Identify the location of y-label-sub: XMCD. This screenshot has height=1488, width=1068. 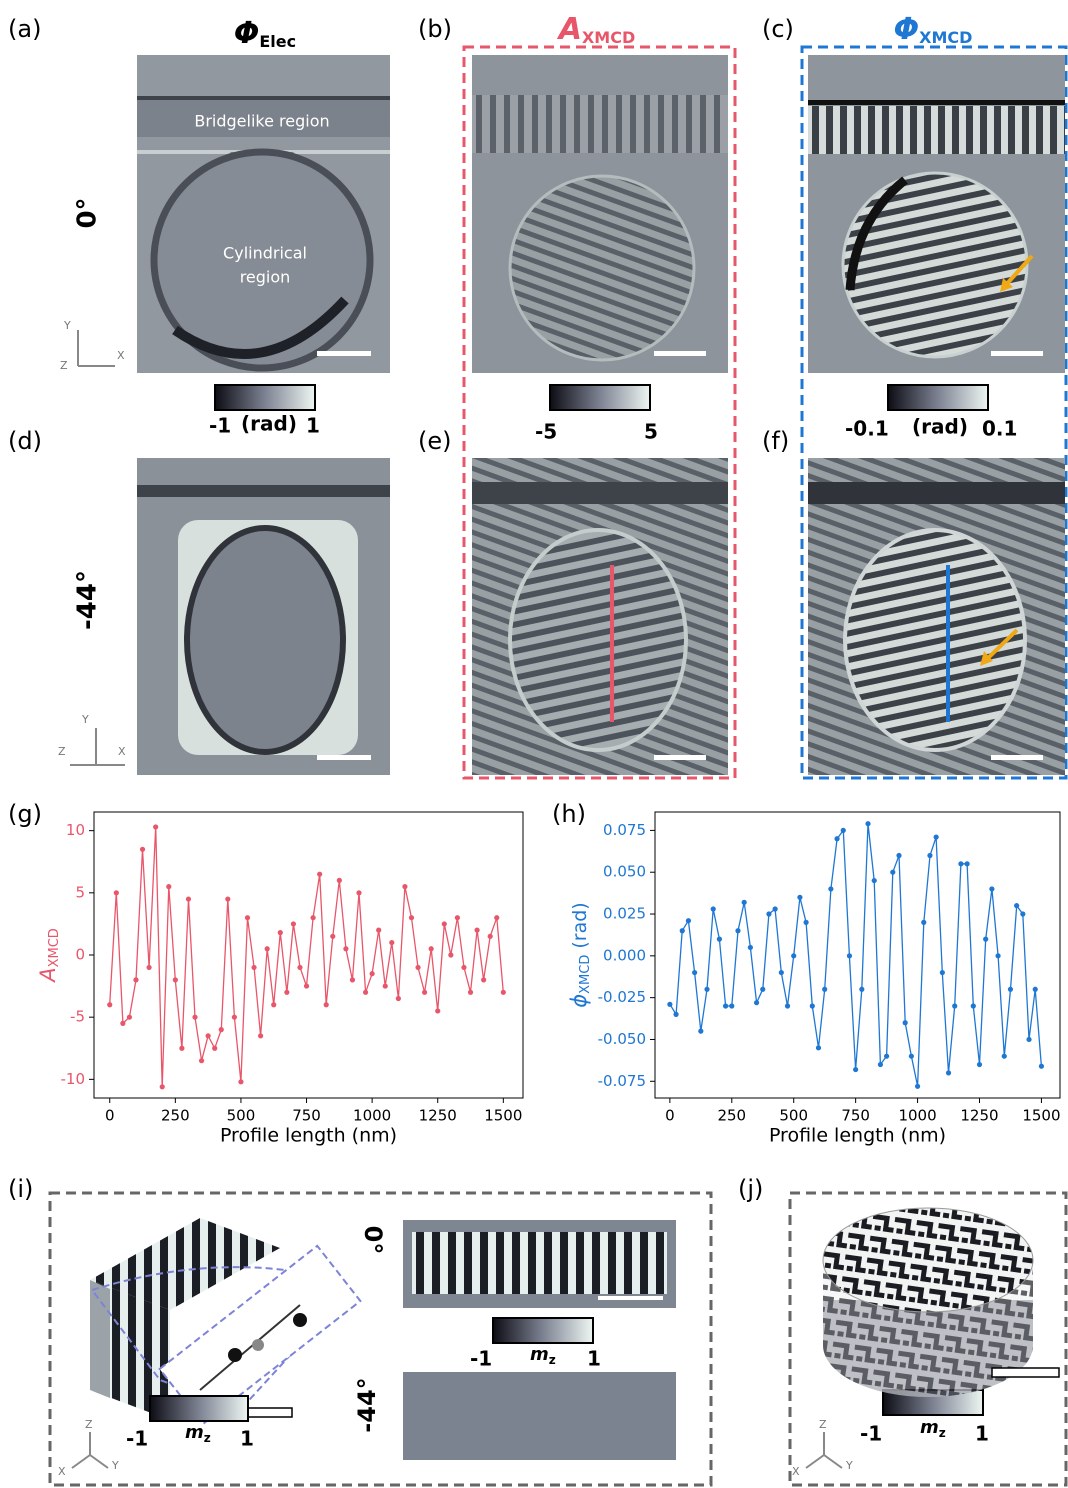
(54, 947).